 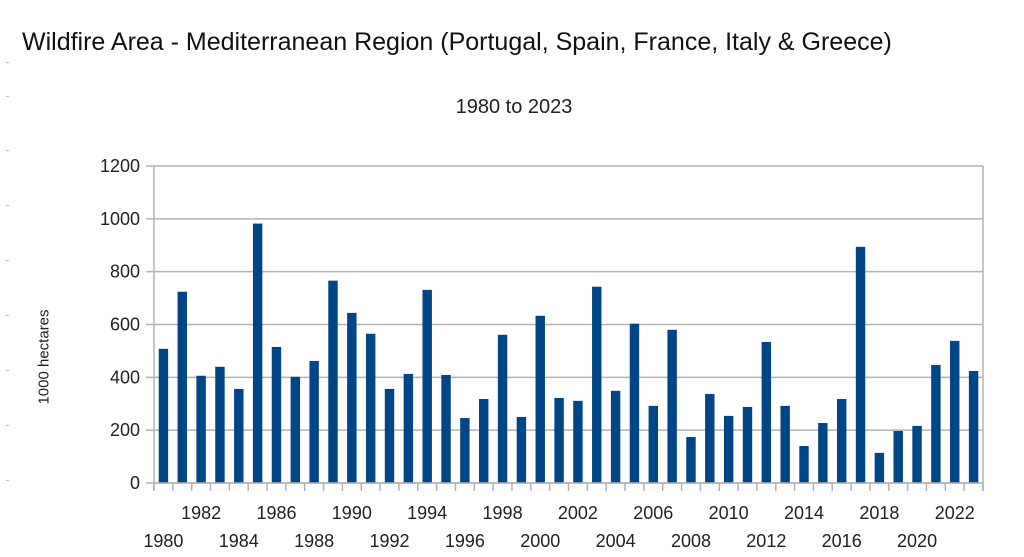 I want to click on x-tick-label: 1996, so click(x=465, y=541).